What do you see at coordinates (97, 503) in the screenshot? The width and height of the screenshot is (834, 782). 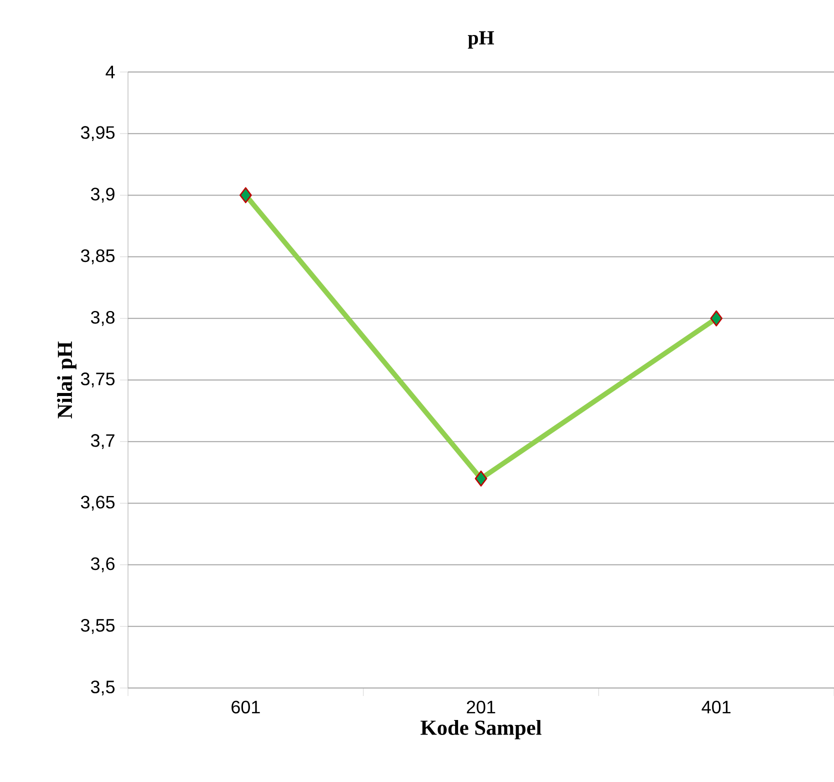 I see `y-tick-label: 3,65` at bounding box center [97, 503].